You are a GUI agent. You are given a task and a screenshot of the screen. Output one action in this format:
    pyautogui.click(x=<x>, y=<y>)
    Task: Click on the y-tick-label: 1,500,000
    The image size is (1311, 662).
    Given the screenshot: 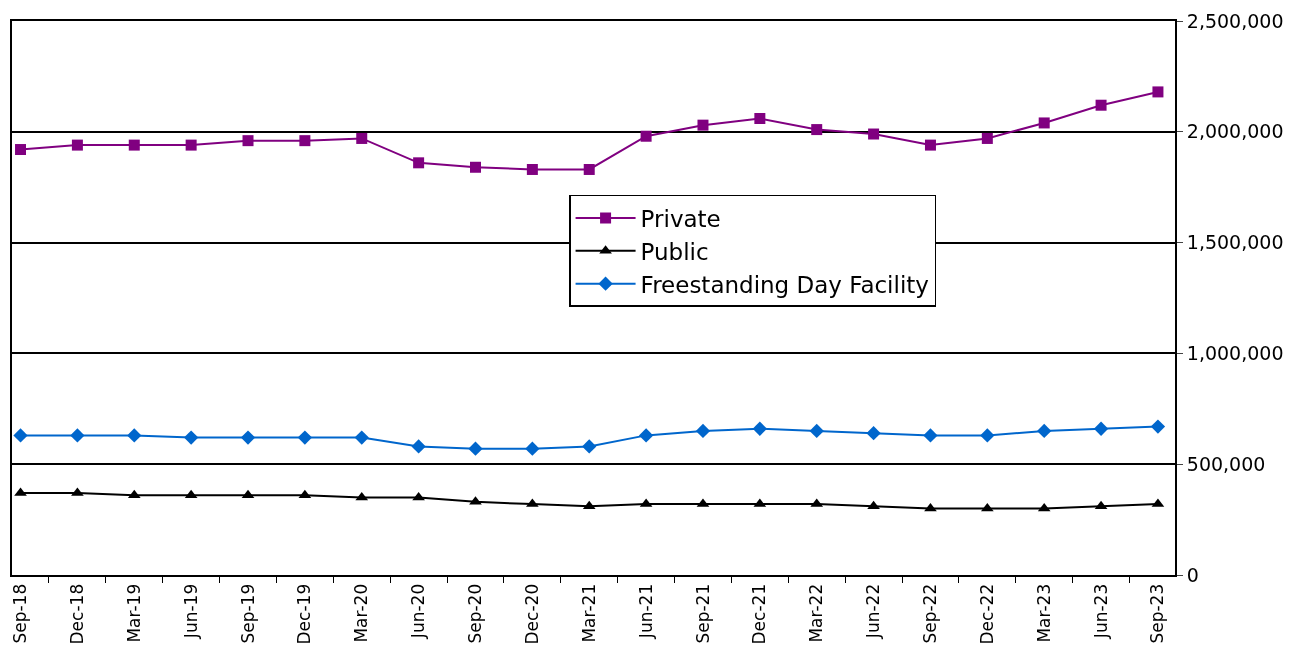 What is the action you would take?
    pyautogui.click(x=1235, y=242)
    